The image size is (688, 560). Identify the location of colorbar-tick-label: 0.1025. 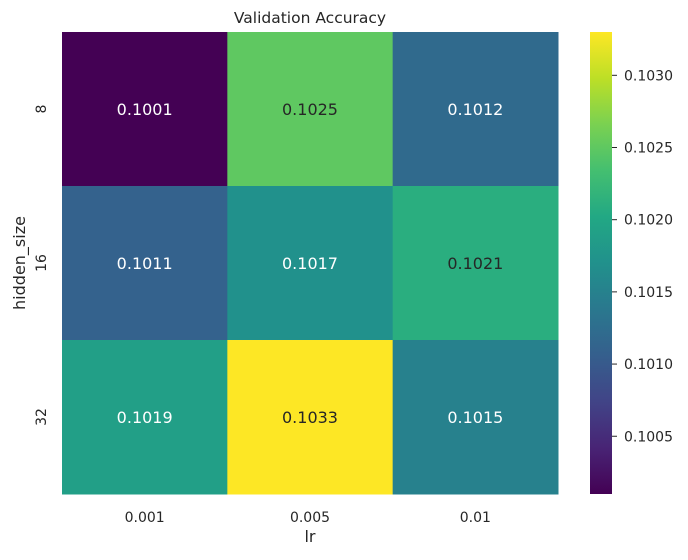
(648, 149).